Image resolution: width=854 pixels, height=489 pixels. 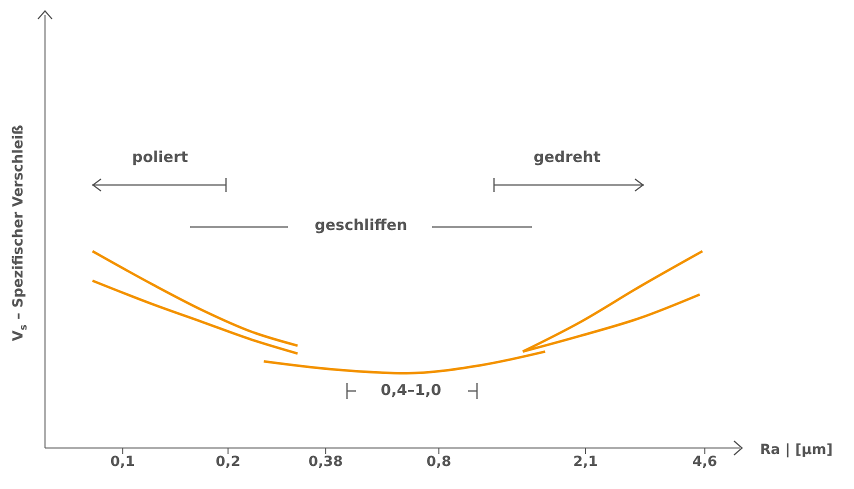 I want to click on annotation: 0,4–1,0, so click(x=411, y=390).